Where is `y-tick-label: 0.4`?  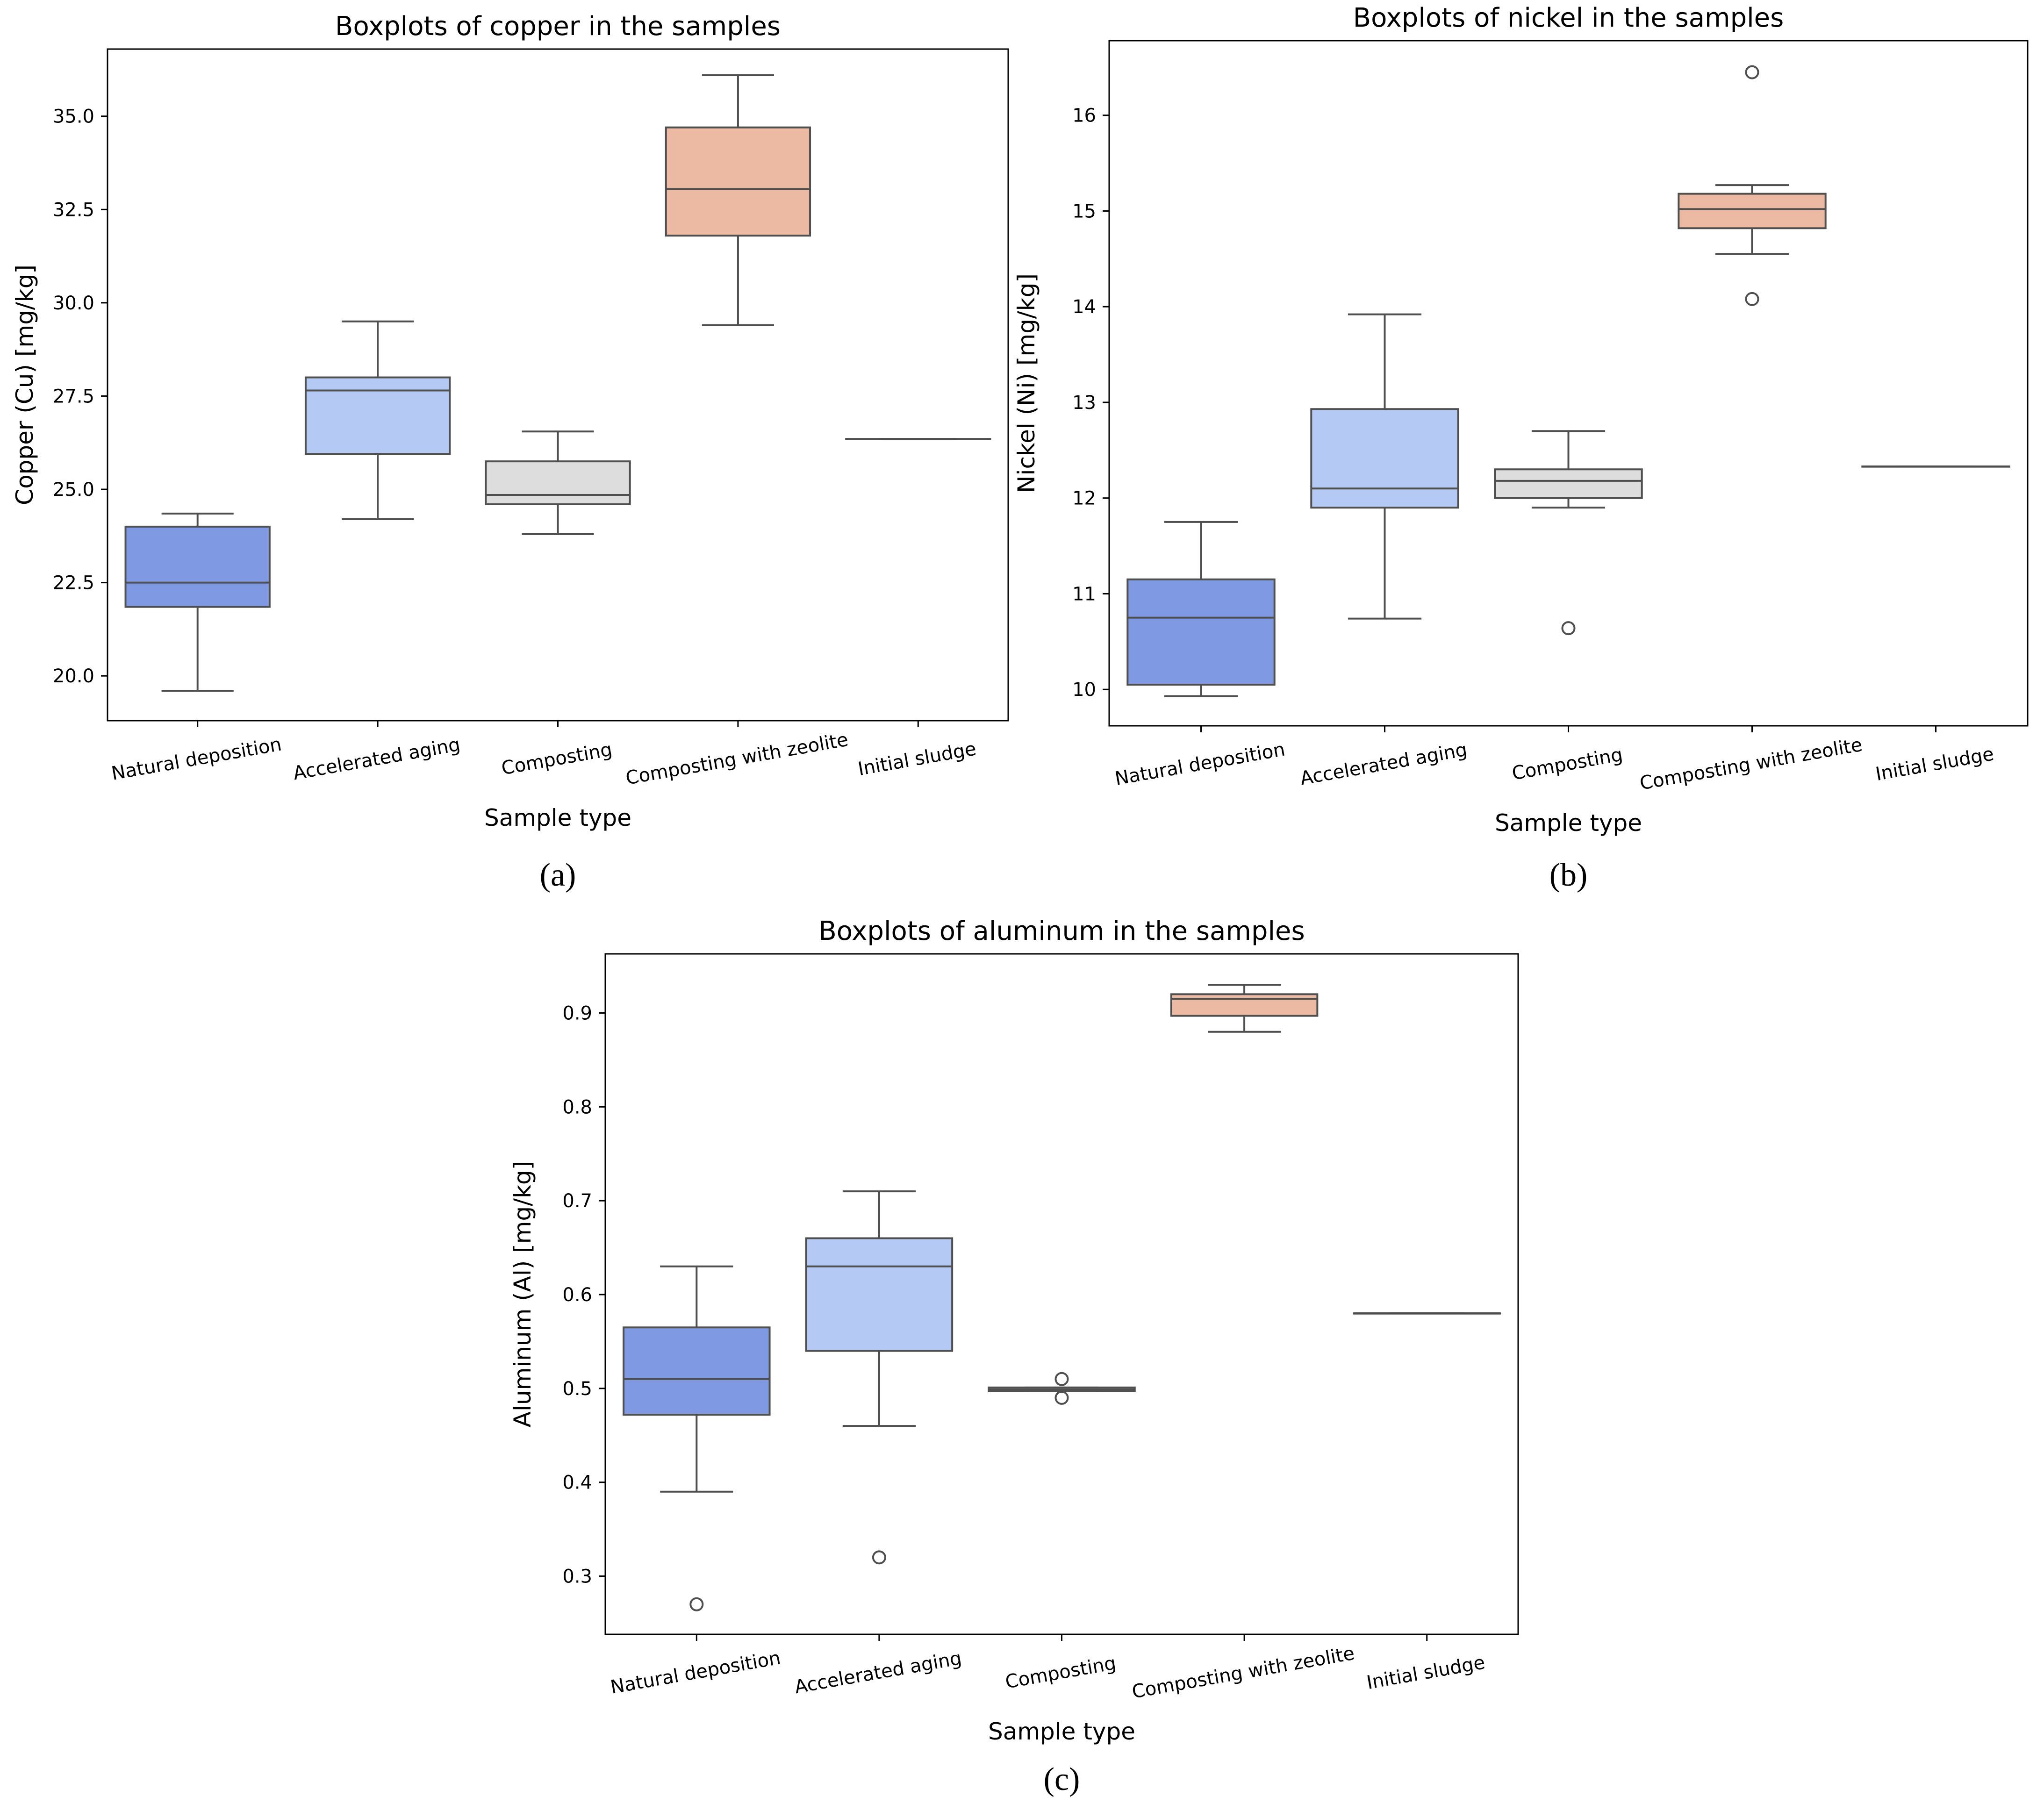 y-tick-label: 0.4 is located at coordinates (577, 1483).